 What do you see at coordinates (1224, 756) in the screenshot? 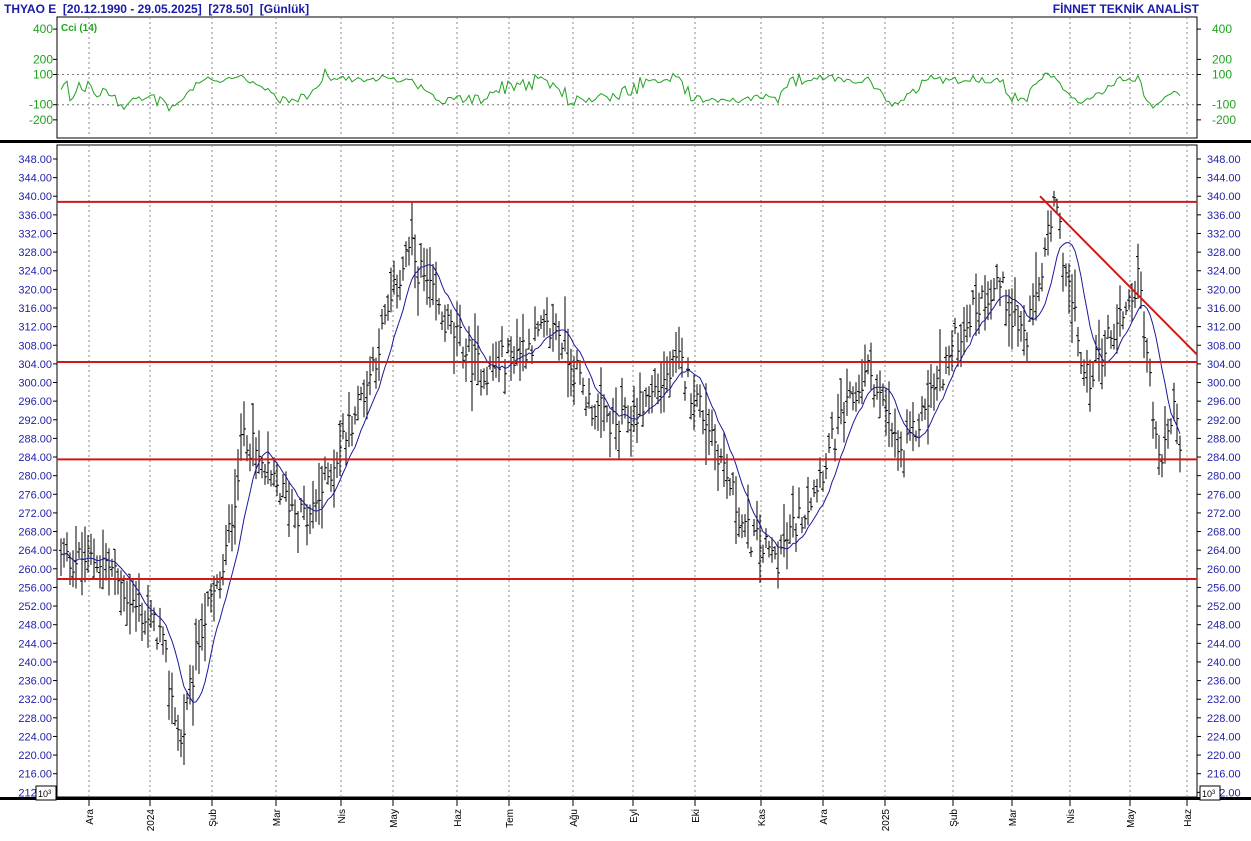
I see `price-tick-label-right: 220.00` at bounding box center [1224, 756].